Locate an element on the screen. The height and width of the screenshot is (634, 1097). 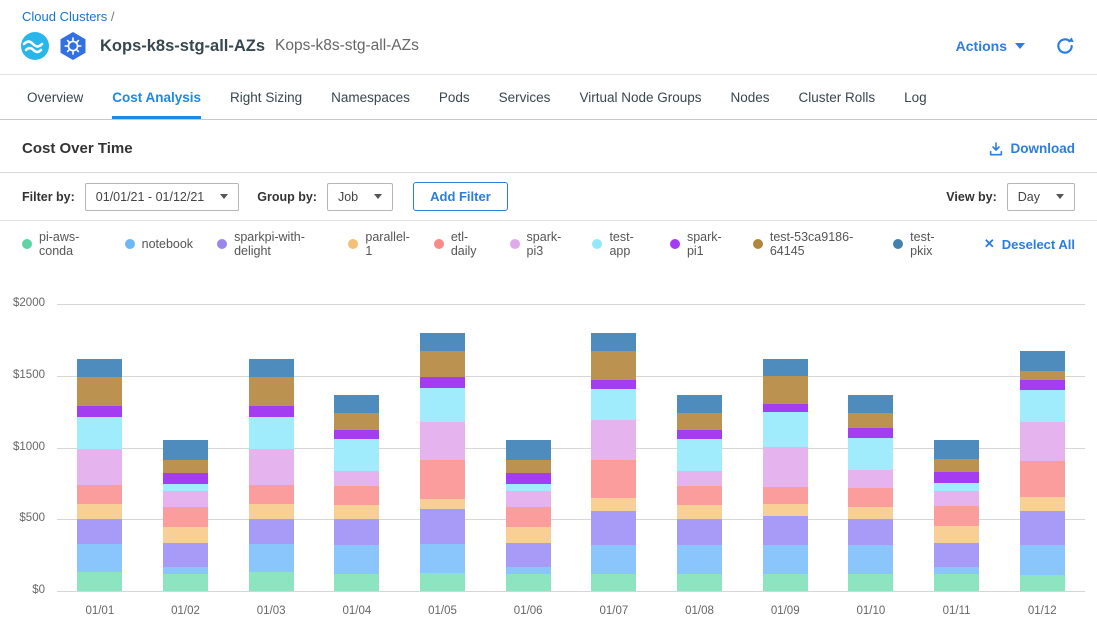
tab-virtual-node-groups: Virtual Node Groups is located at coordinates (640, 97).